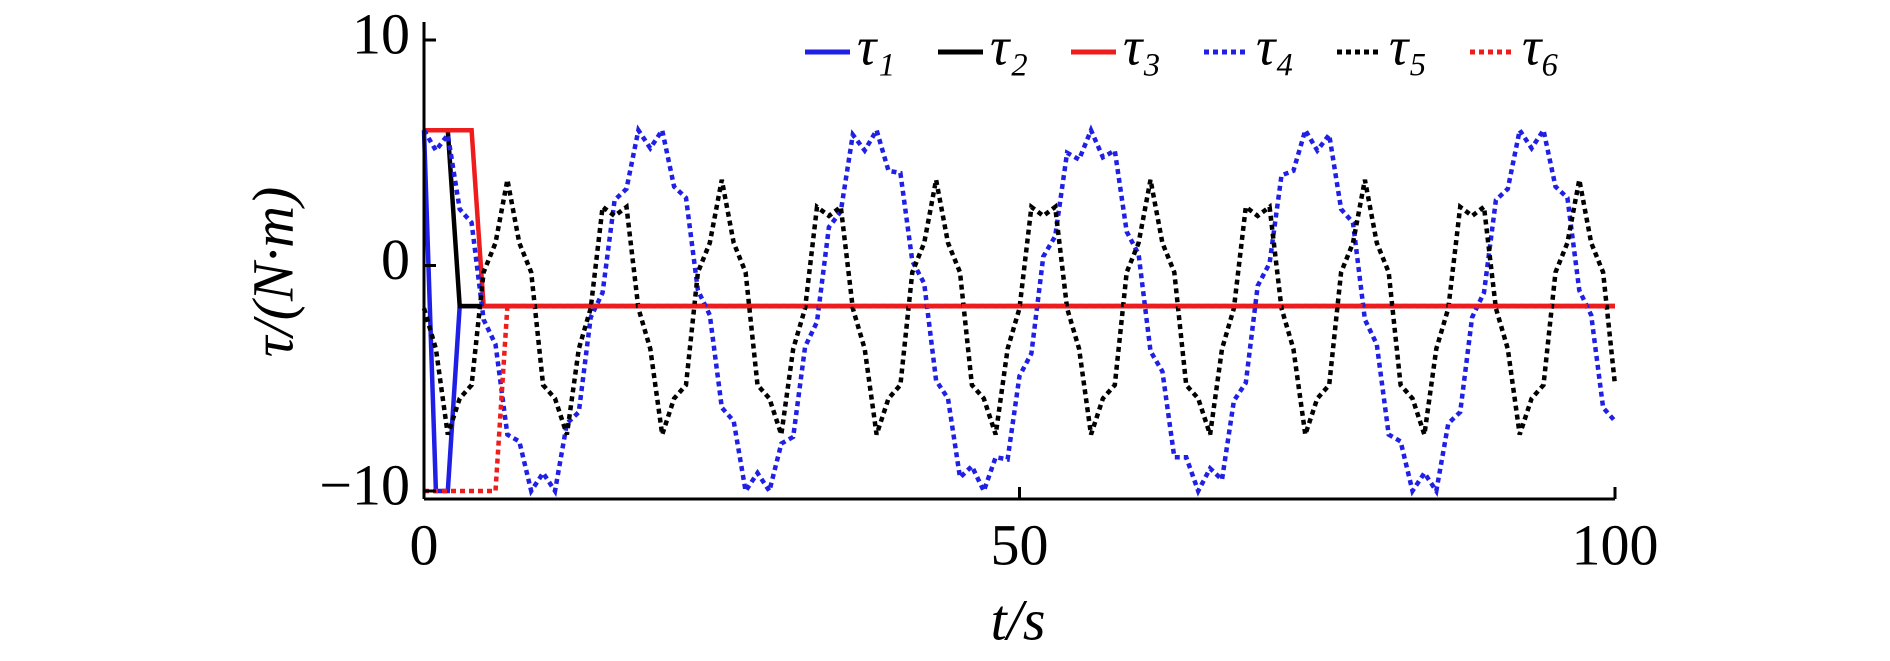  I want to click on x-axis-label: t/s, so click(1018, 619).